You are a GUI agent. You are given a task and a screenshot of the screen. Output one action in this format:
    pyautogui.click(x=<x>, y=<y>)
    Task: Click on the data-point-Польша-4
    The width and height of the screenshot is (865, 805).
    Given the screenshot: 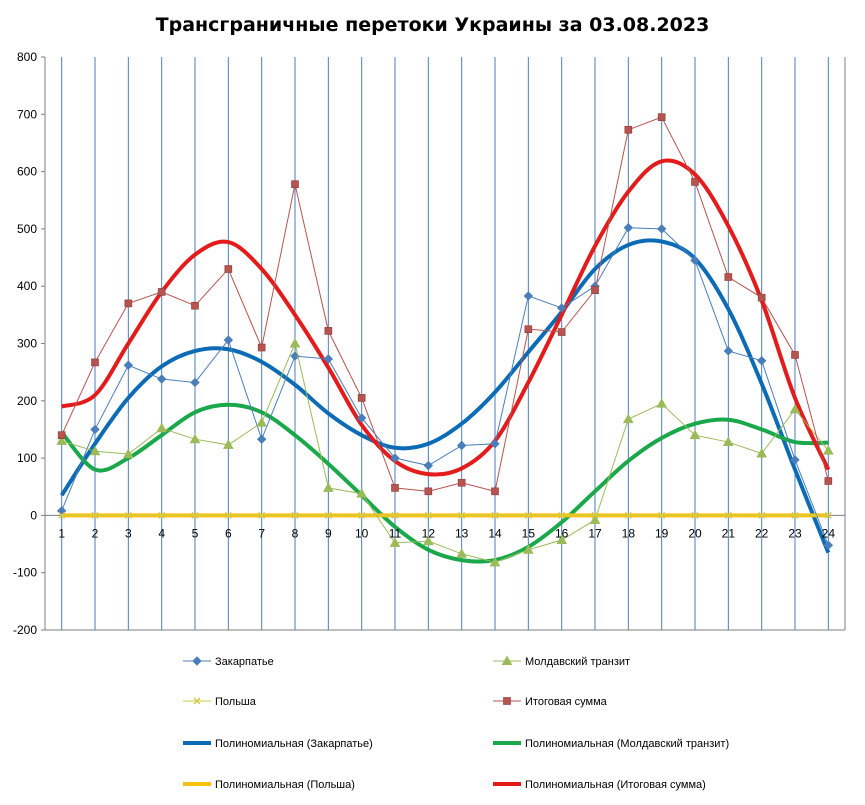 What is the action you would take?
    pyautogui.click(x=162, y=515)
    